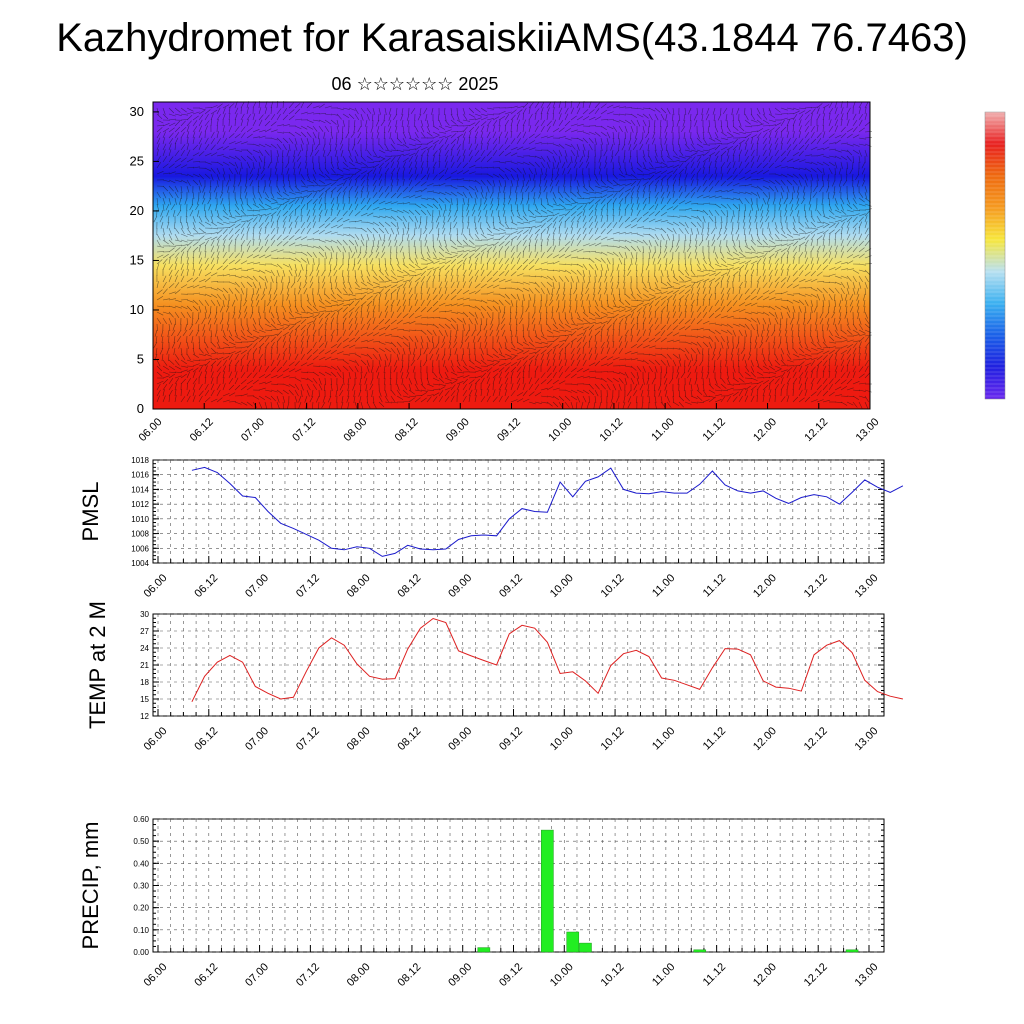 This screenshot has height=1024, width=1024. What do you see at coordinates (137, 160) in the screenshot?
I see `y-tick-label: 25` at bounding box center [137, 160].